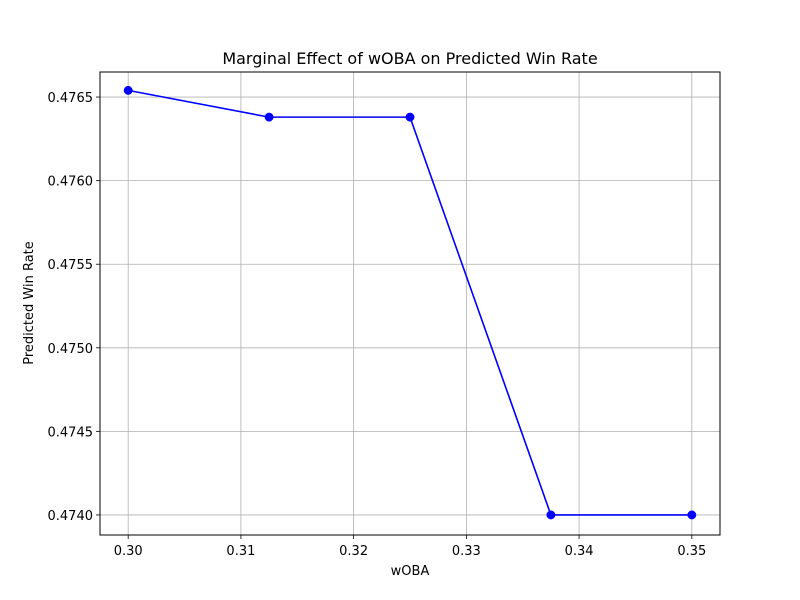  Describe the element at coordinates (691, 551) in the screenshot. I see `x-tick-label: 0.35` at that location.